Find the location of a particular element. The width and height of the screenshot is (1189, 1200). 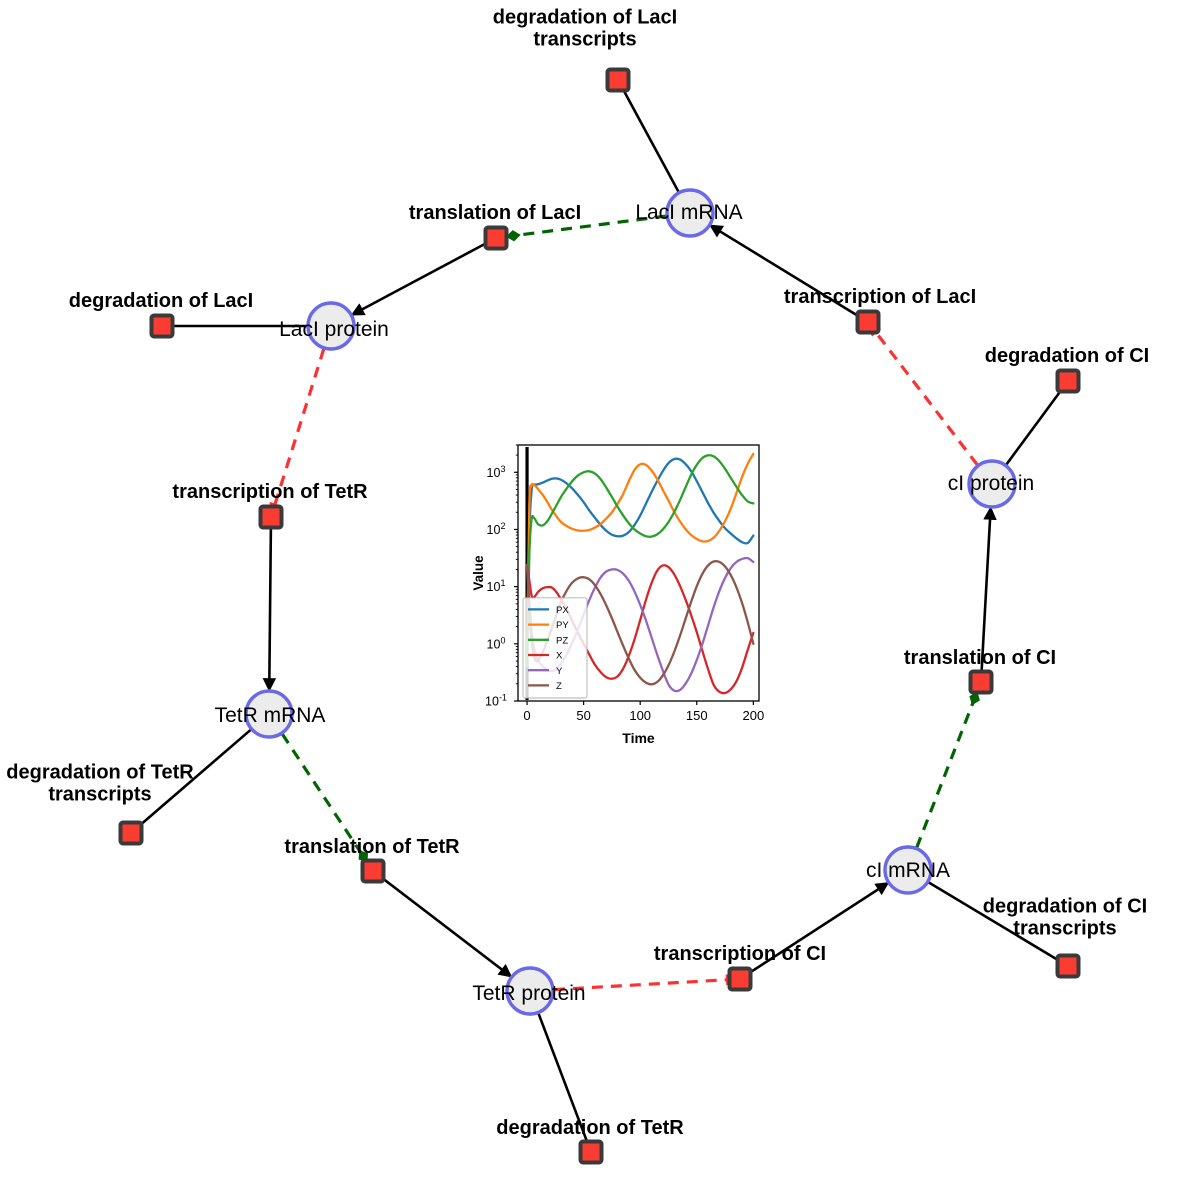

x-axis-title: Time is located at coordinates (638, 738).